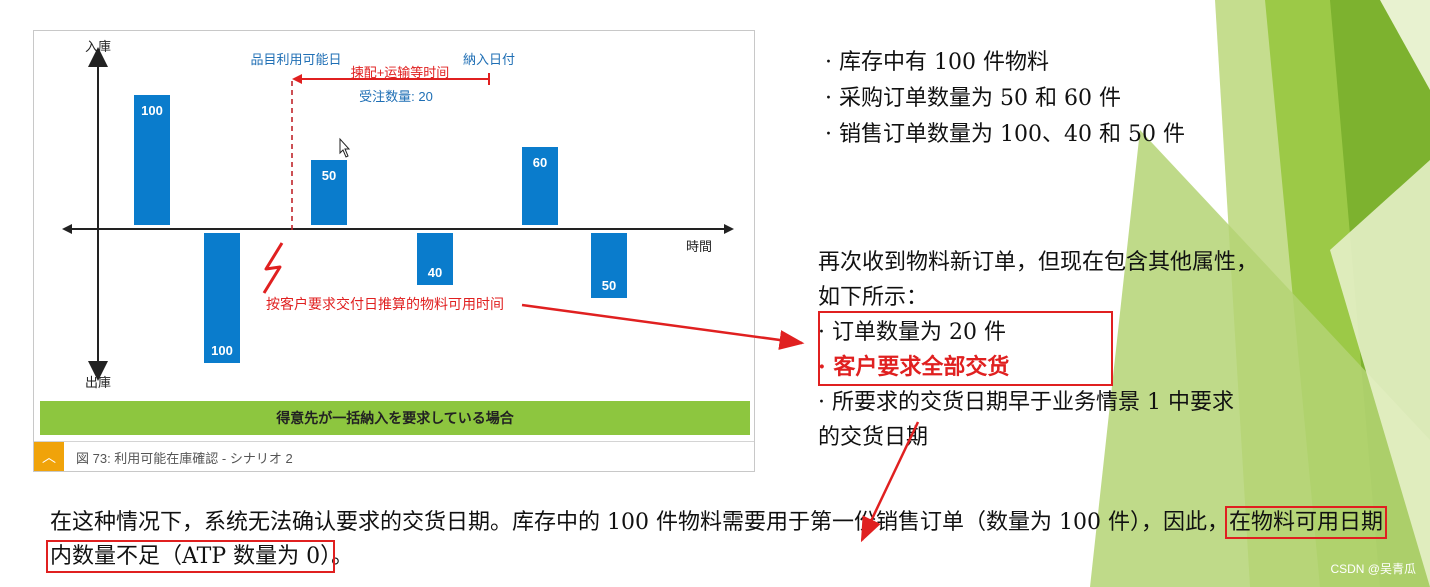  I want to click on cursor-icon, so click(345, 147).